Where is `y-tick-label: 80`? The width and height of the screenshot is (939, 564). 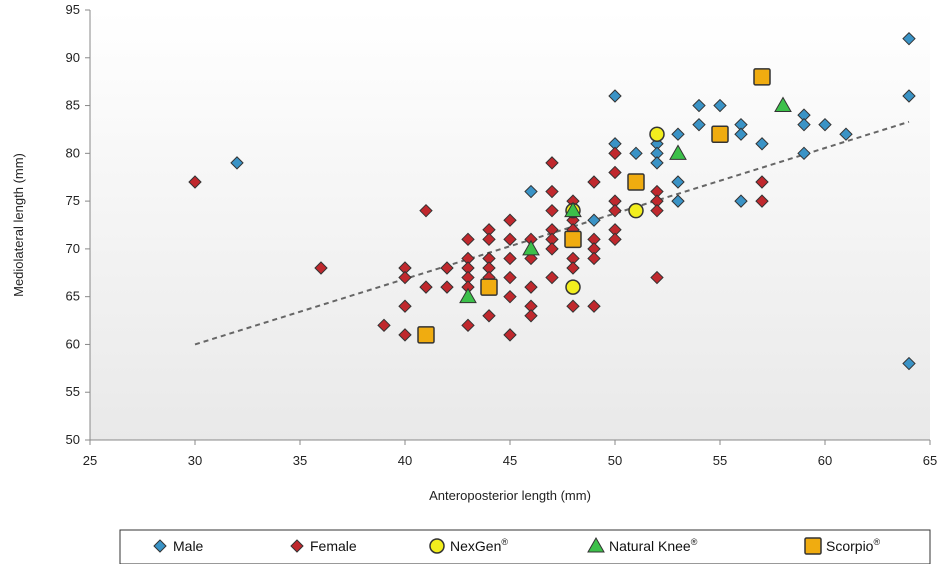 y-tick-label: 80 is located at coordinates (73, 152).